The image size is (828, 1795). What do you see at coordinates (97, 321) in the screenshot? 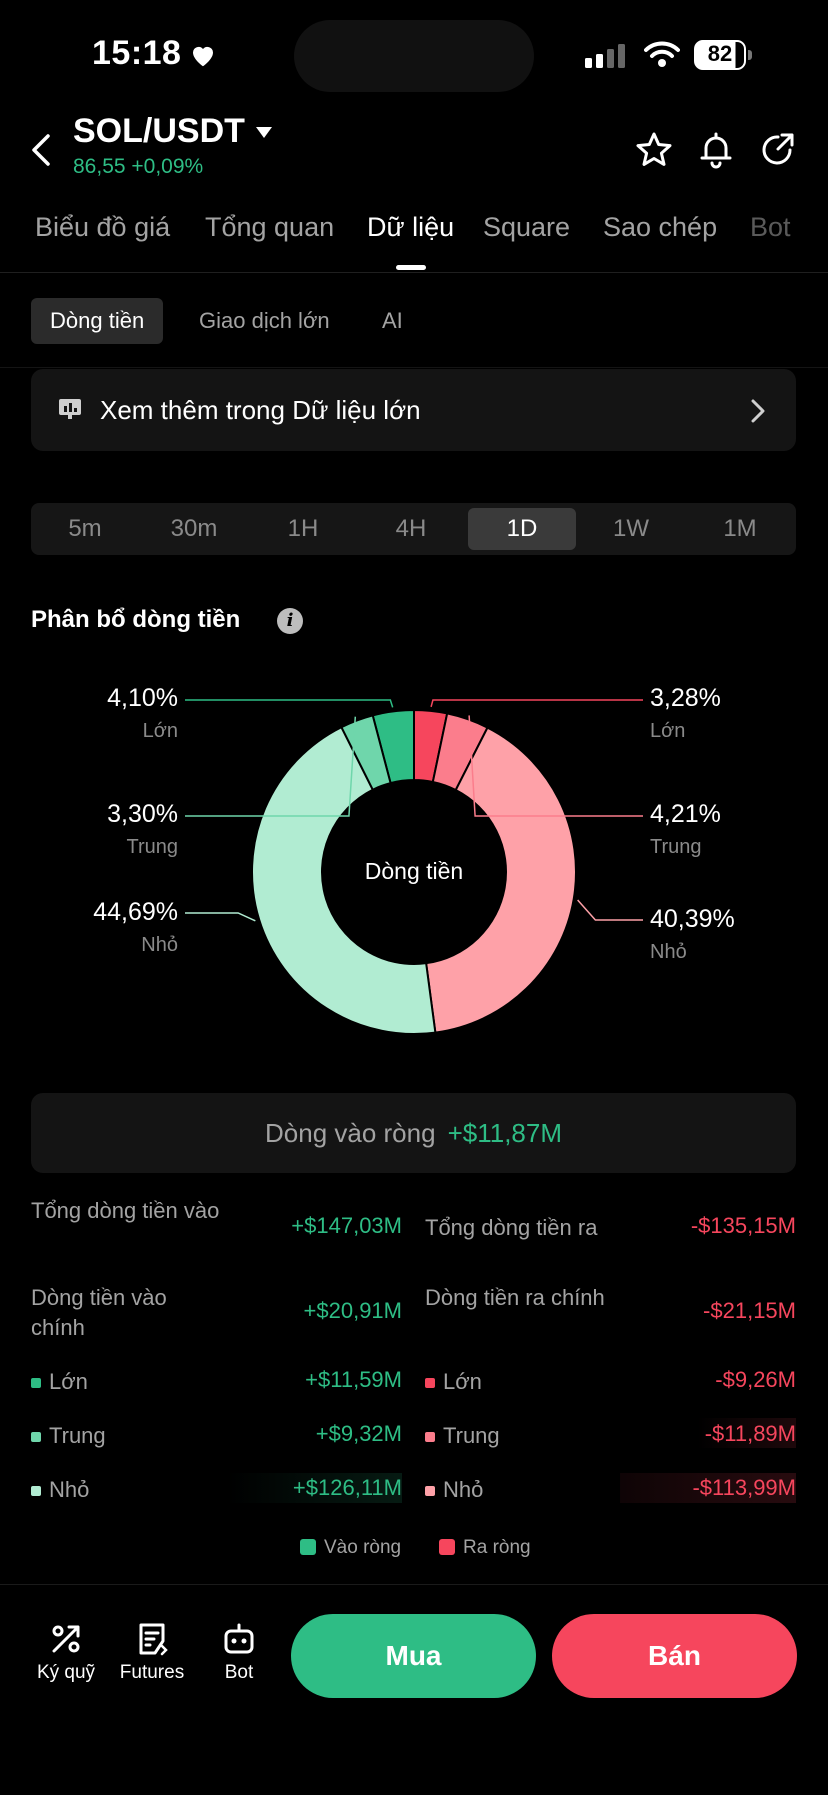
I see `subtab-cash-flow: Dòng tiền` at bounding box center [97, 321].